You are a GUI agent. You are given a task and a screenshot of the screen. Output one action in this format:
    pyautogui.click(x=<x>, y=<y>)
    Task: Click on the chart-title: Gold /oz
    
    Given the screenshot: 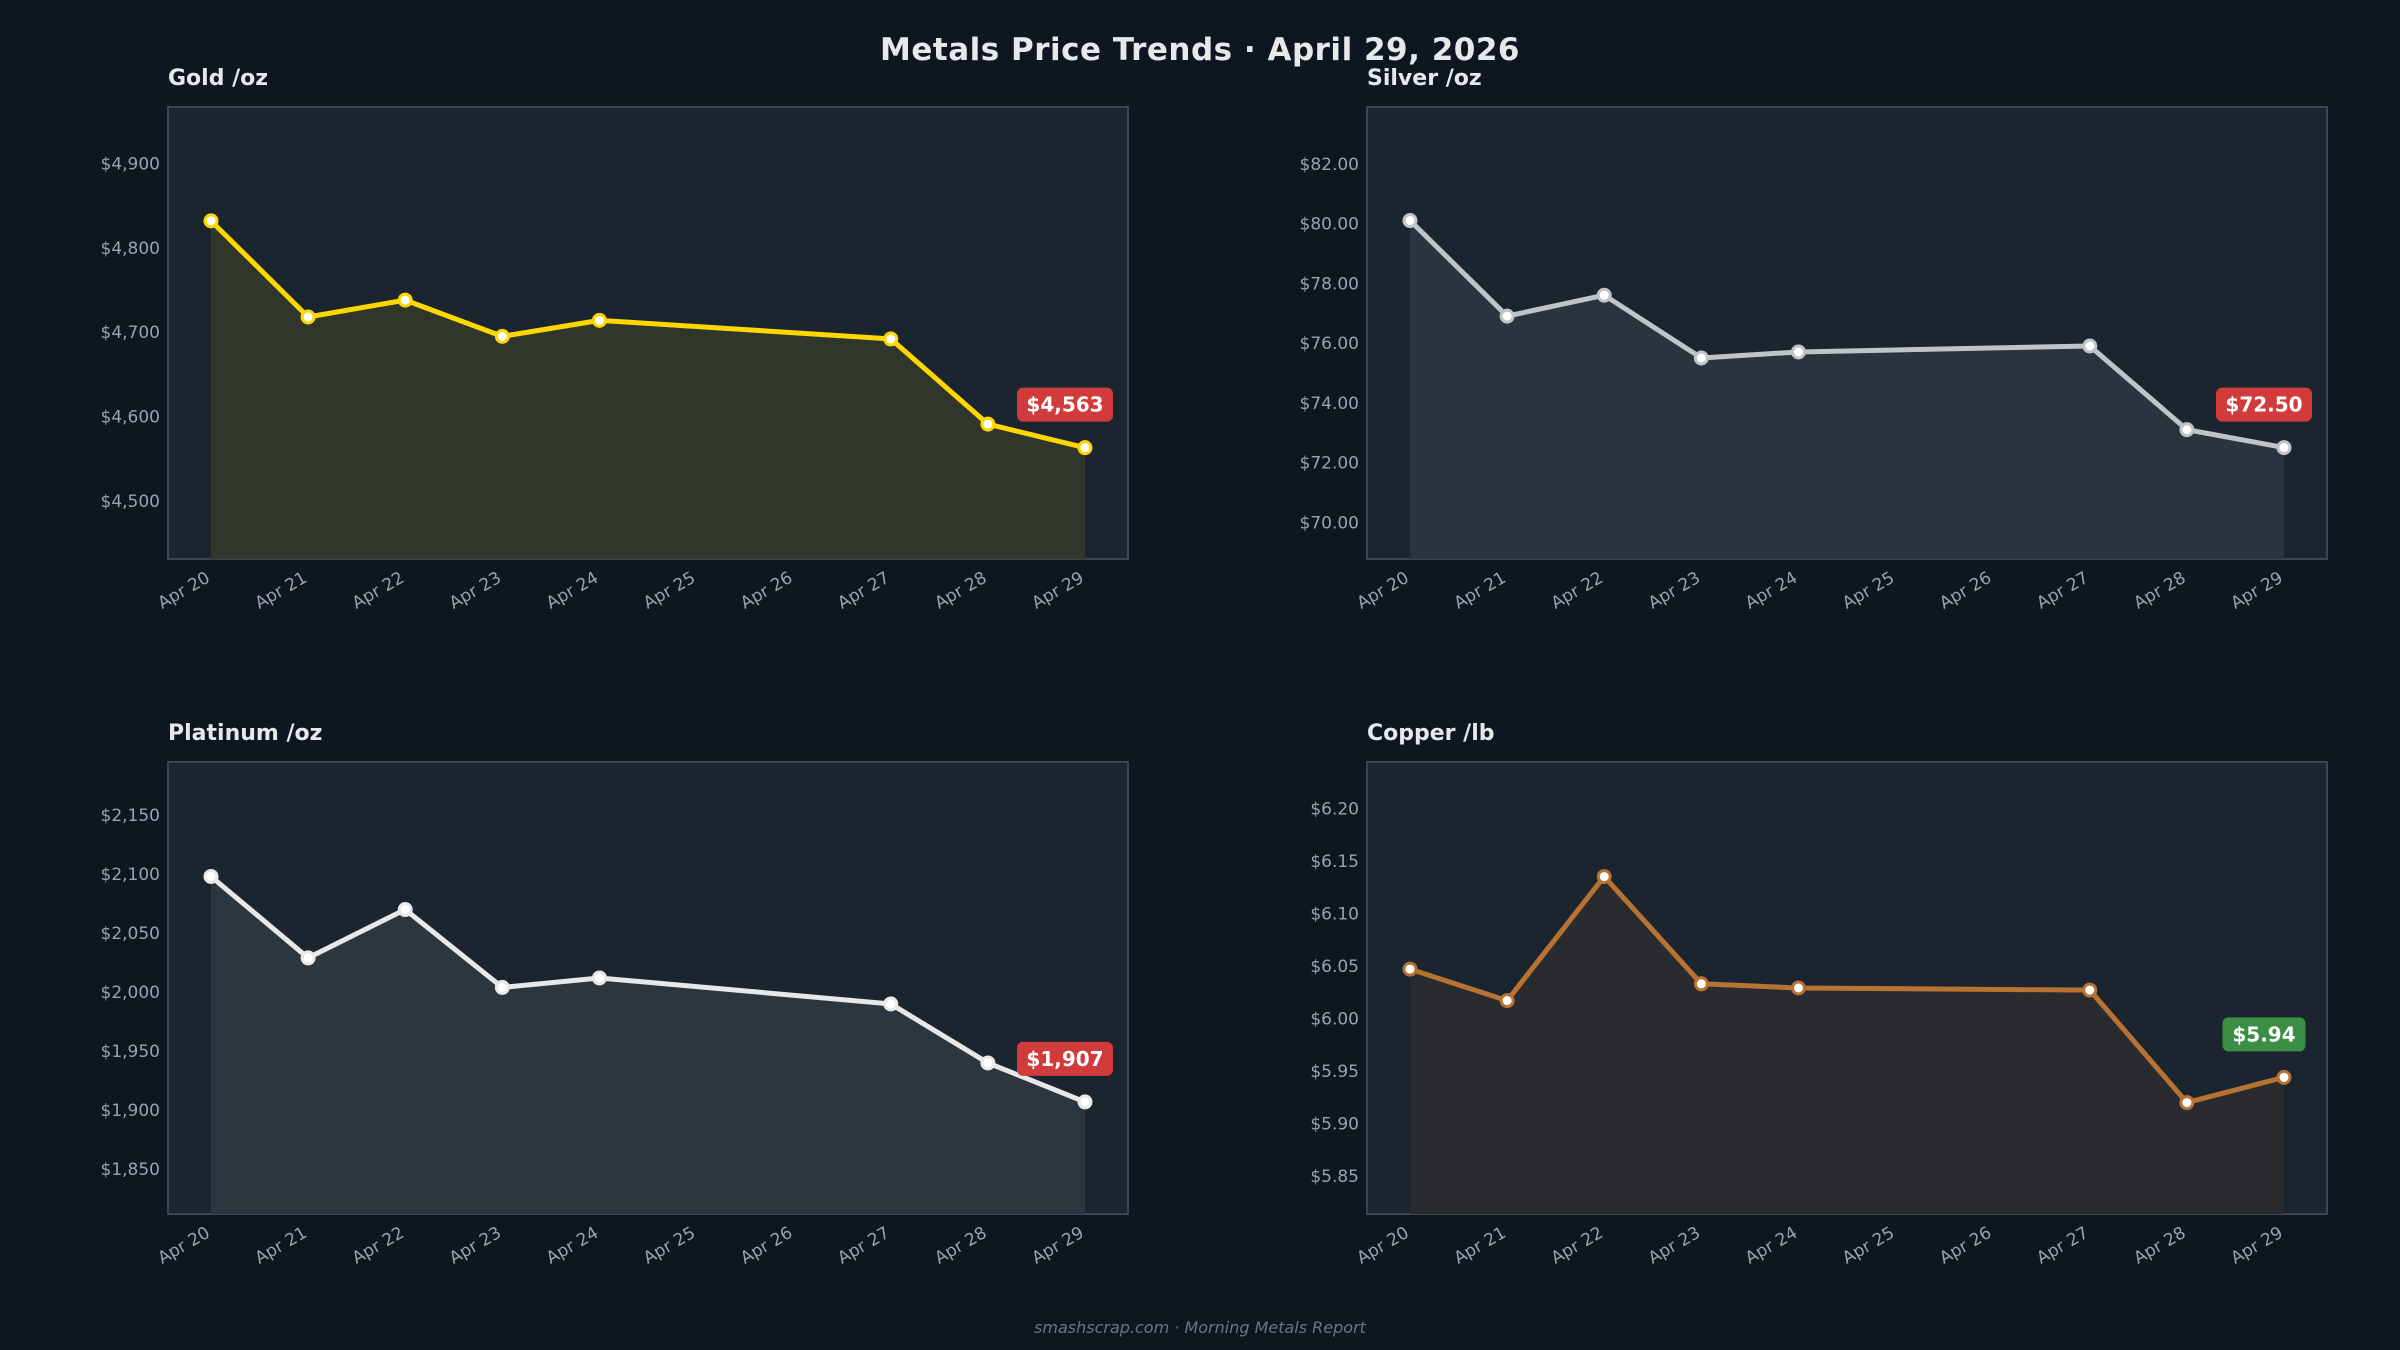 What is the action you would take?
    pyautogui.click(x=218, y=78)
    